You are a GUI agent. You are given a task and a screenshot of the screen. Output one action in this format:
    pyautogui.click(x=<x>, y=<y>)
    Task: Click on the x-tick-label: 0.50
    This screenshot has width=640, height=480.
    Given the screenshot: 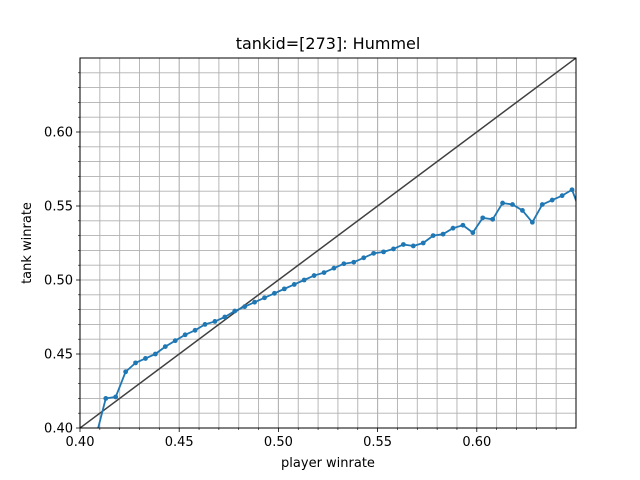 What is the action you would take?
    pyautogui.click(x=278, y=442)
    